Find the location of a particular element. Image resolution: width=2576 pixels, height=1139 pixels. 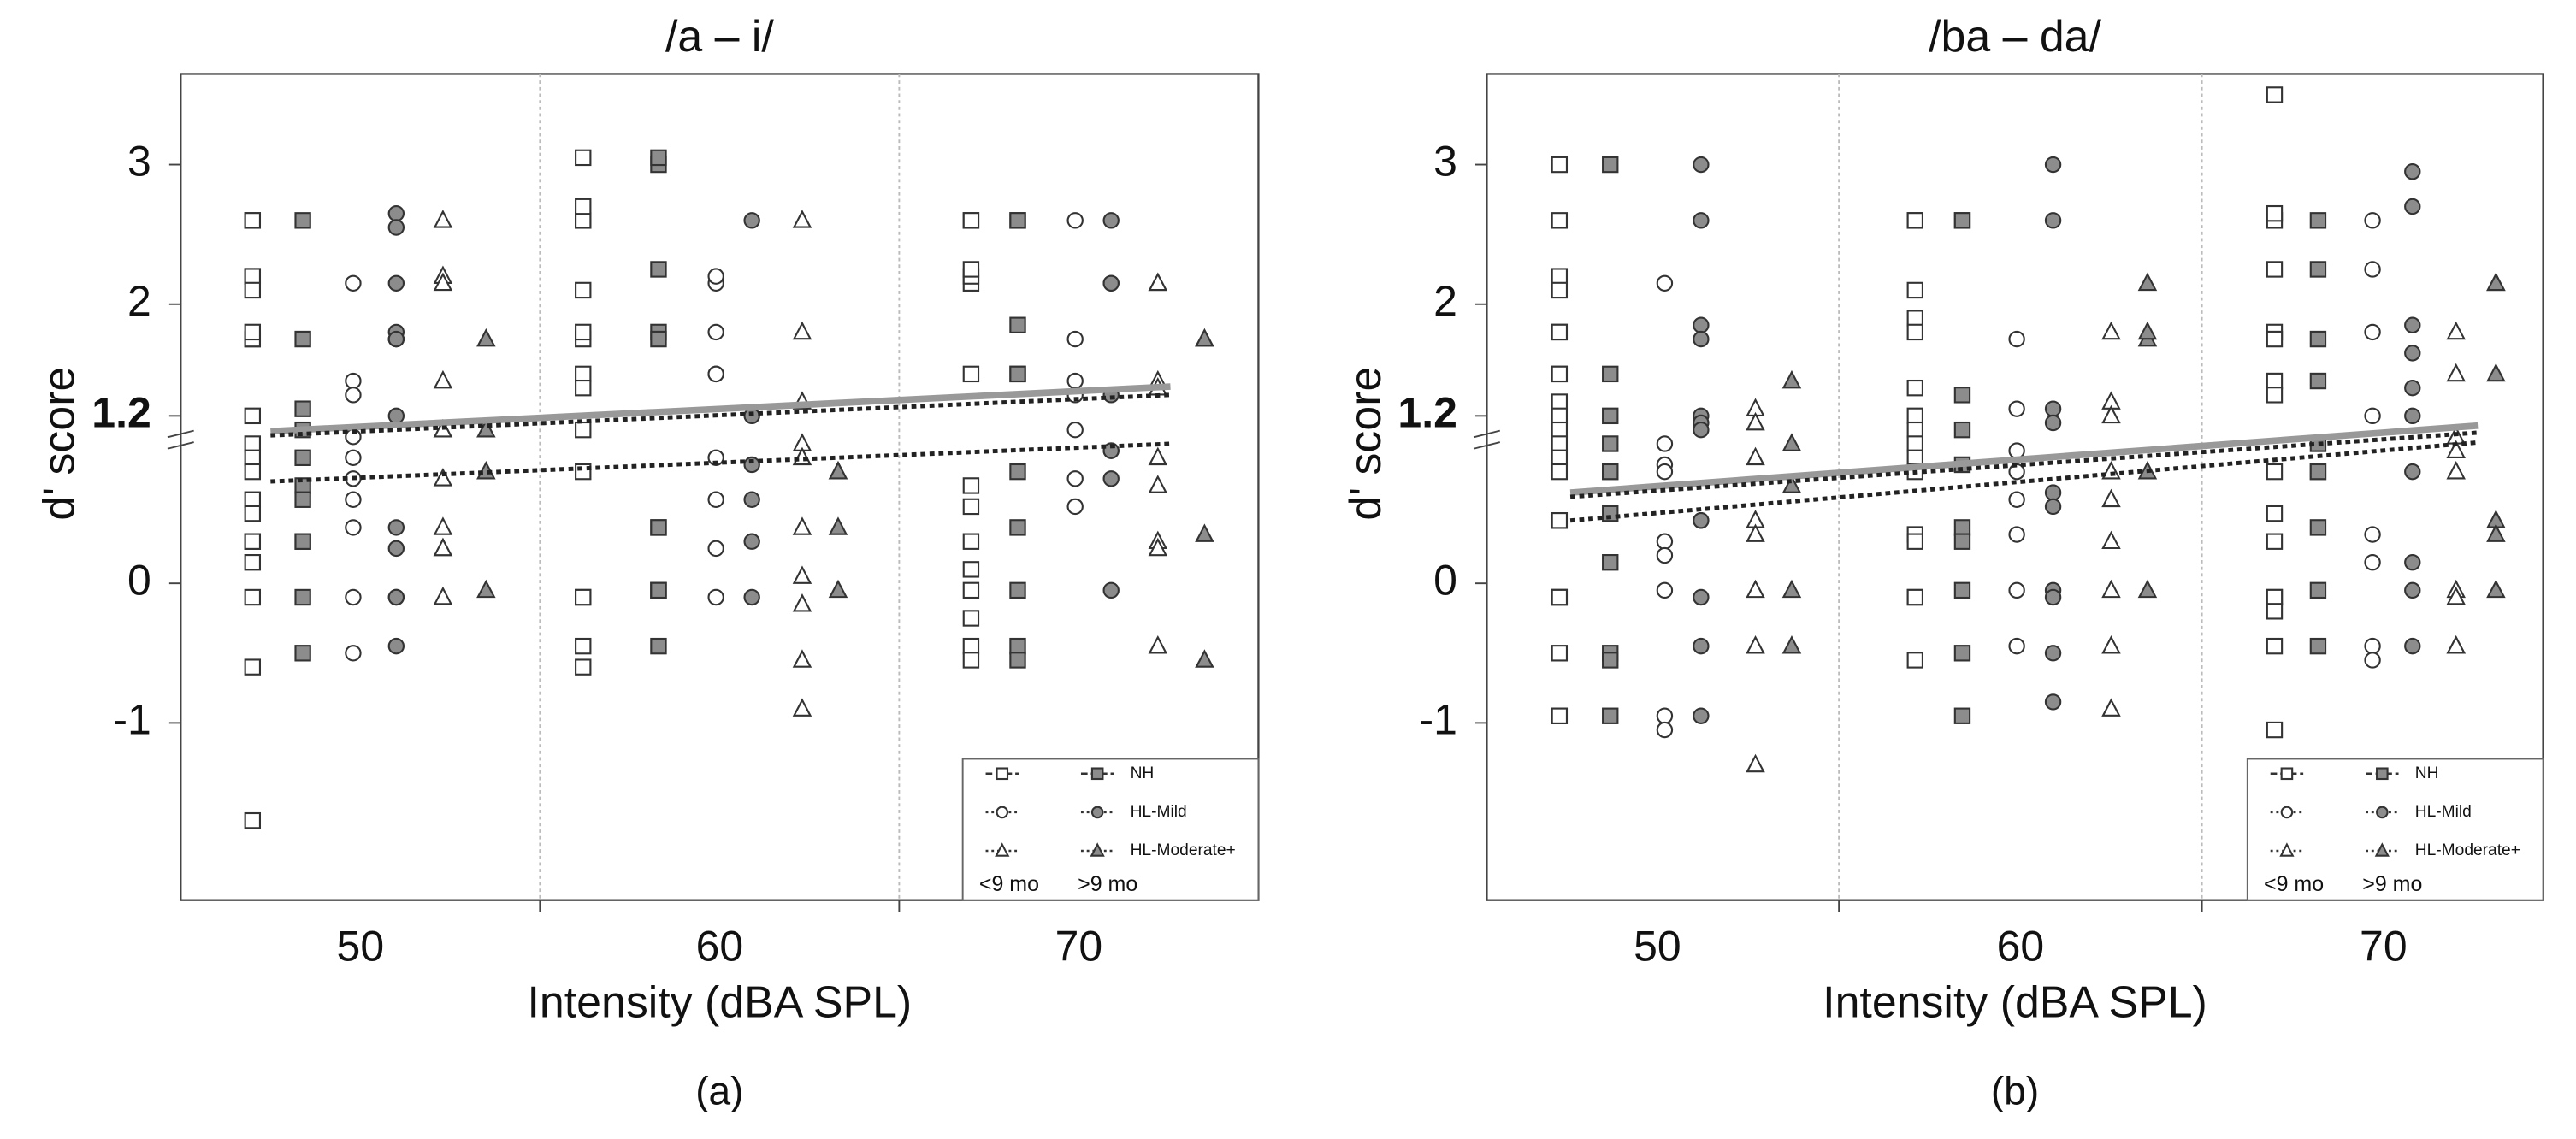

x-axis-label: Intensity (dBA SPL) is located at coordinates (2015, 1002).